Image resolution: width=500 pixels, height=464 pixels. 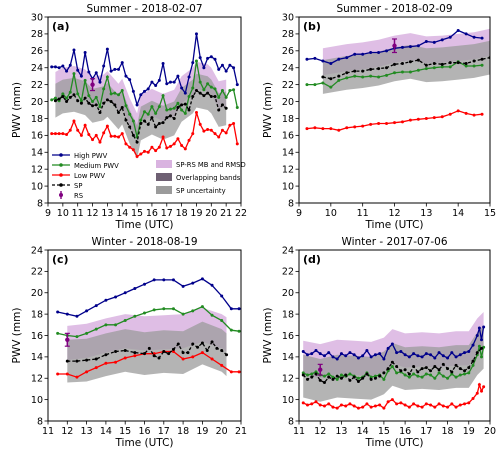 What do you see at coordinates (394, 9) in the screenshot?
I see `panel-title: Summer - 2018-02-09` at bounding box center [394, 9].